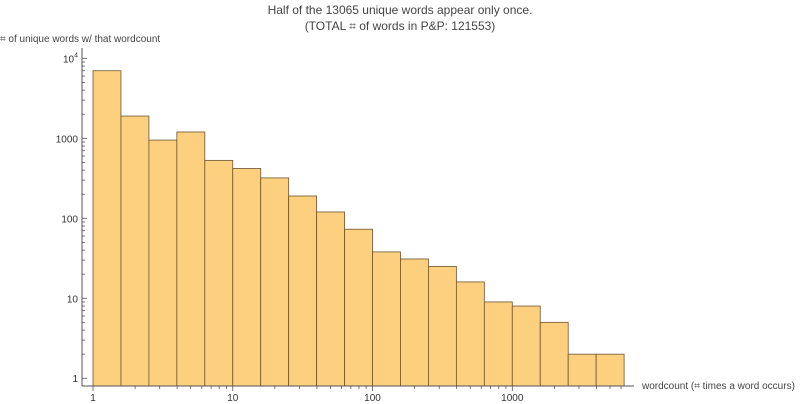 The width and height of the screenshot is (800, 404). I want to click on y-tick-exponent: 4, so click(76, 55).